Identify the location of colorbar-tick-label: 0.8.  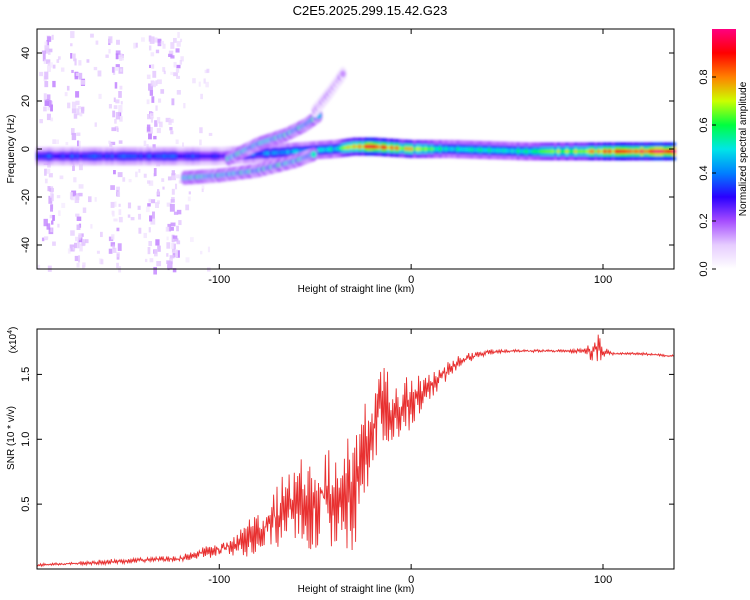
(704, 76).